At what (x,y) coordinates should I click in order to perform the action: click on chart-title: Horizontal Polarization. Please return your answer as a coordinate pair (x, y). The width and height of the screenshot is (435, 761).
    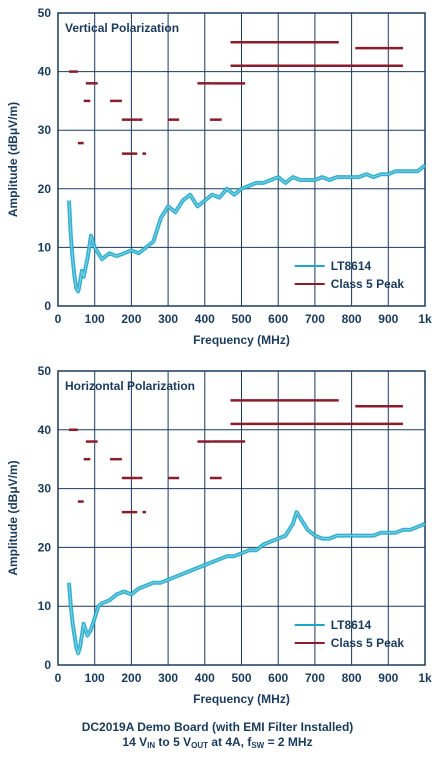
    Looking at the image, I should click on (130, 386).